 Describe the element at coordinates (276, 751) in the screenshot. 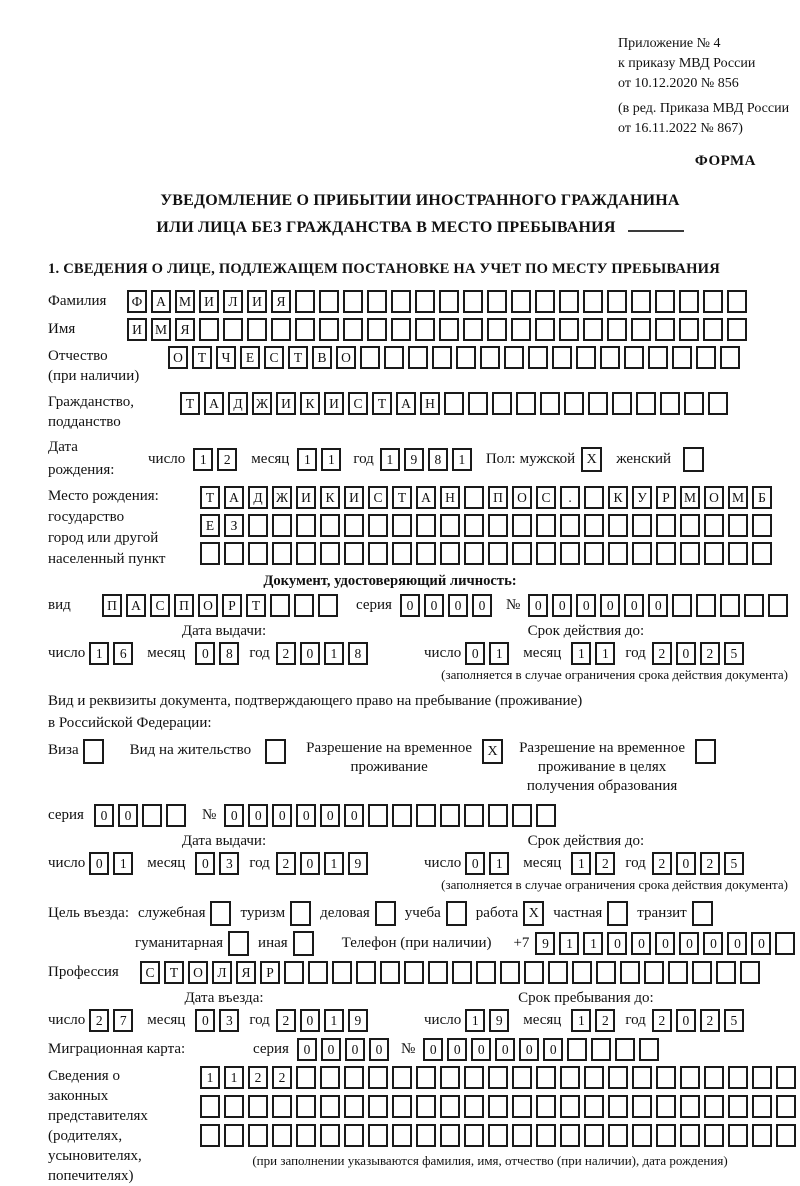

I see `residence-permit-checkbox` at that location.